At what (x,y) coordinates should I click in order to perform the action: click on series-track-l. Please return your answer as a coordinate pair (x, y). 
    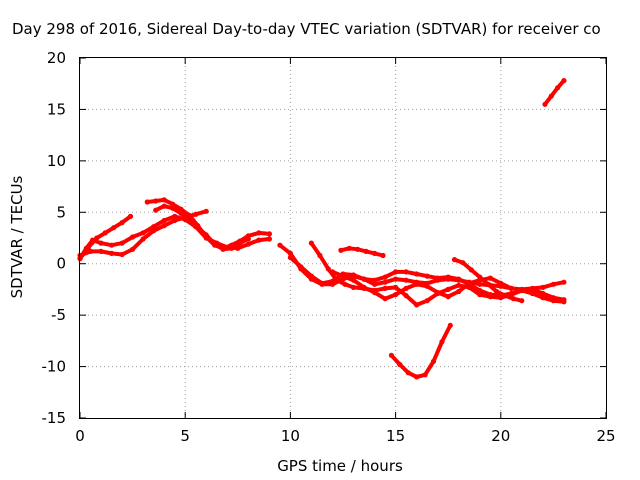
    Looking at the image, I should click on (421, 351).